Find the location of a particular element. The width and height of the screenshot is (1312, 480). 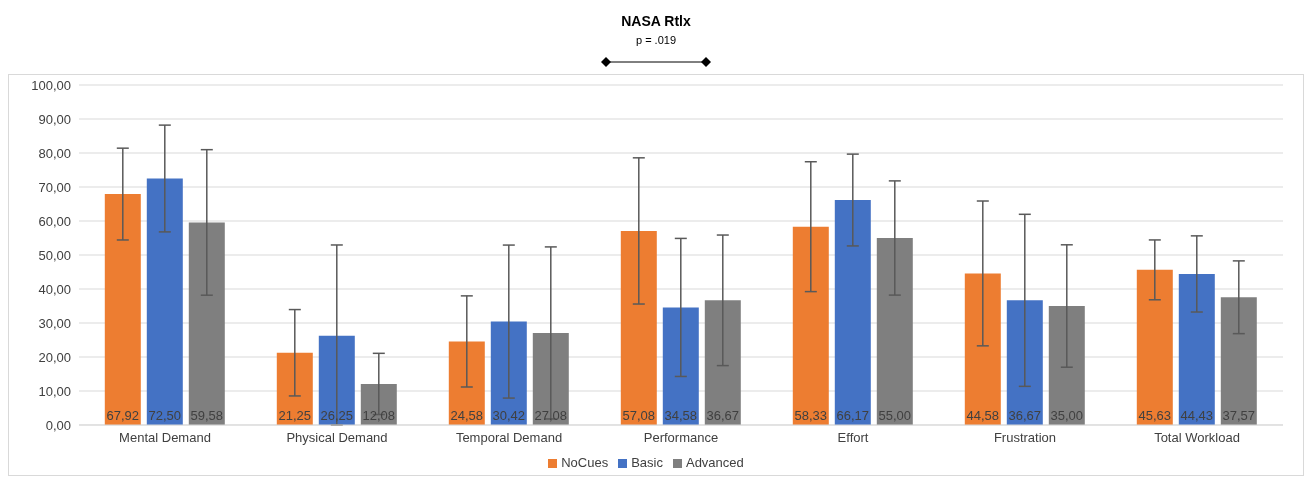

y-tick-label: 50,00 is located at coordinates (54, 255).